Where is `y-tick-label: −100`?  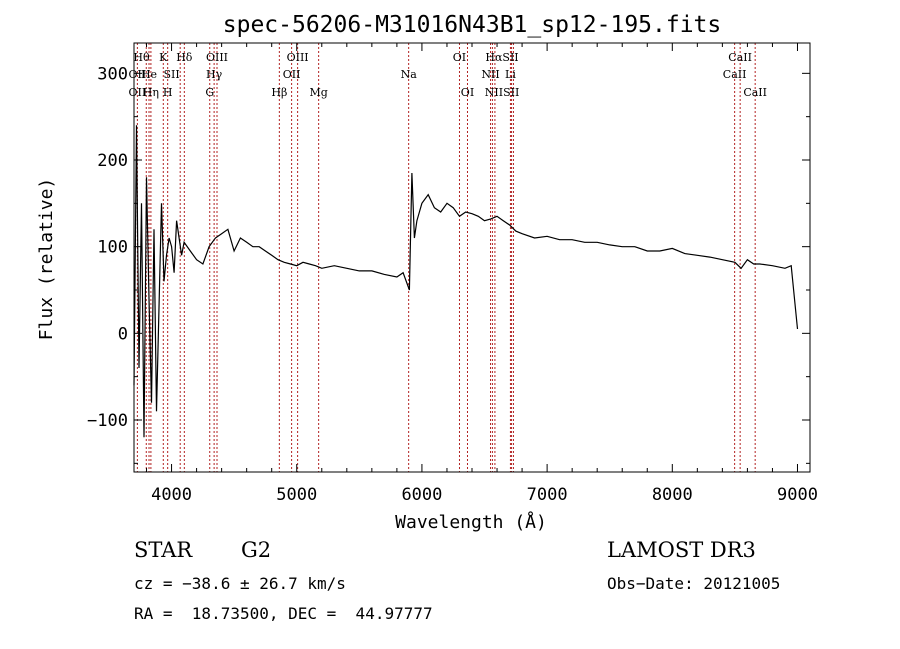
y-tick-label: −100 is located at coordinates (107, 421).